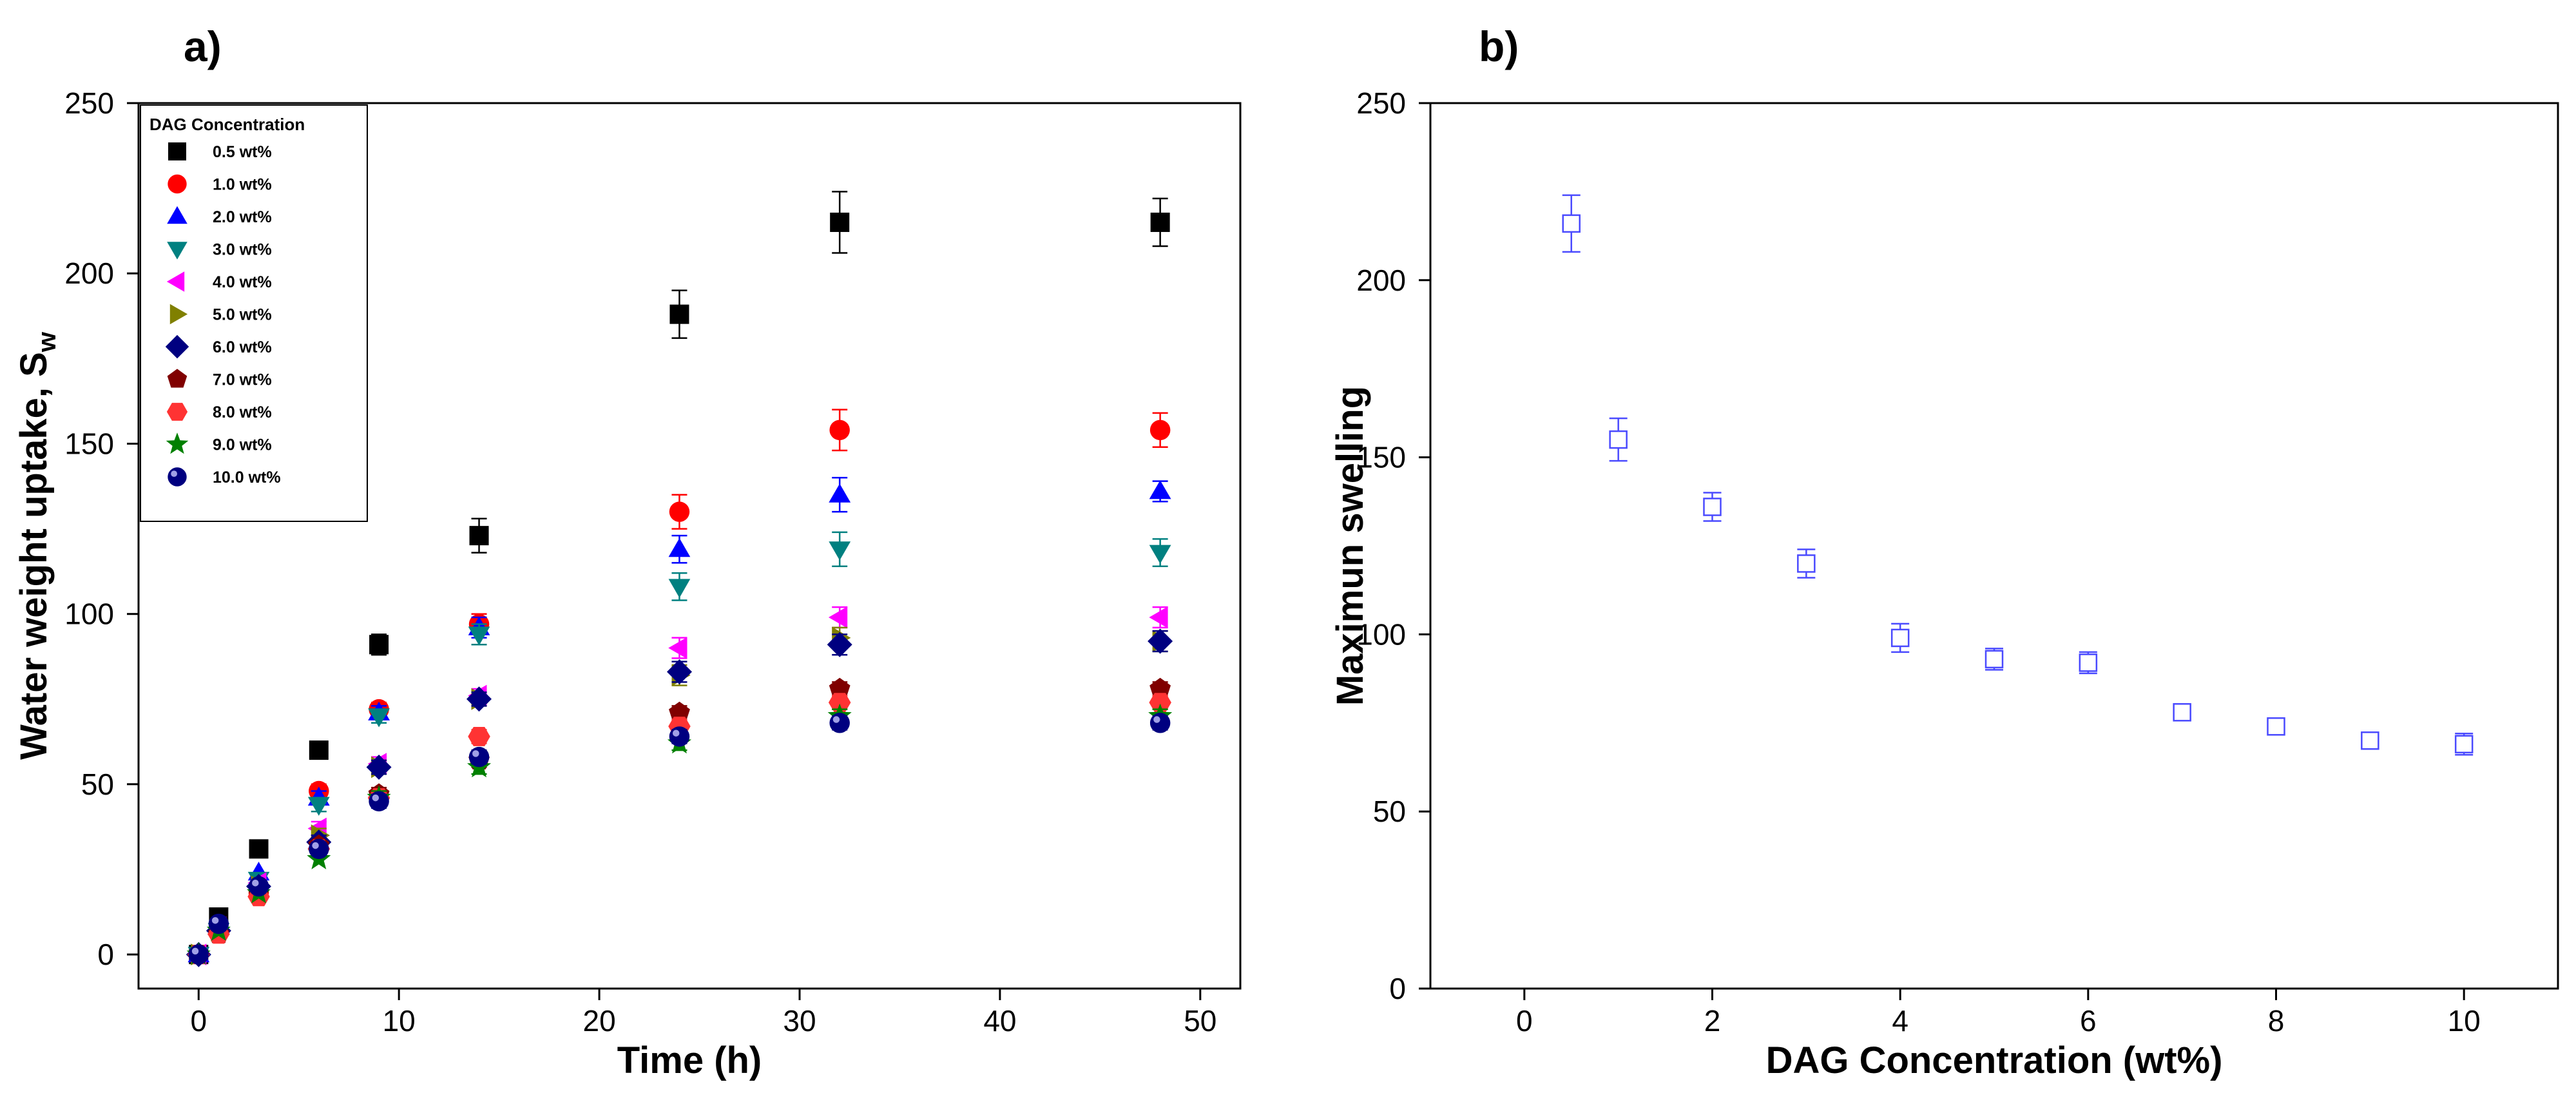 This screenshot has width=2576, height=1111. I want to click on panel-a-y-axis-title-main: Water weight uptake, S, so click(34, 556).